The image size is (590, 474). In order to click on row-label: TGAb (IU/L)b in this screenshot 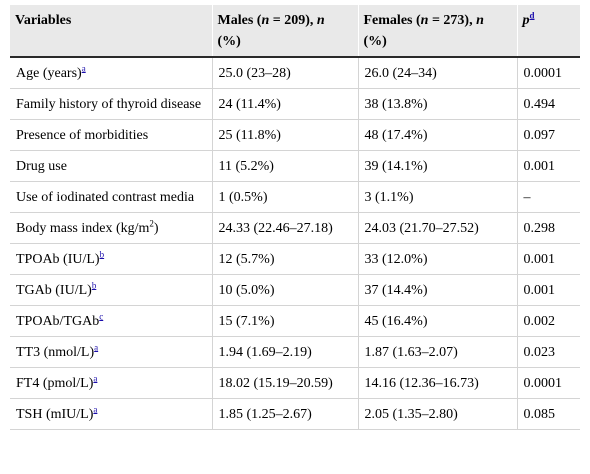, I will do `click(111, 290)`.